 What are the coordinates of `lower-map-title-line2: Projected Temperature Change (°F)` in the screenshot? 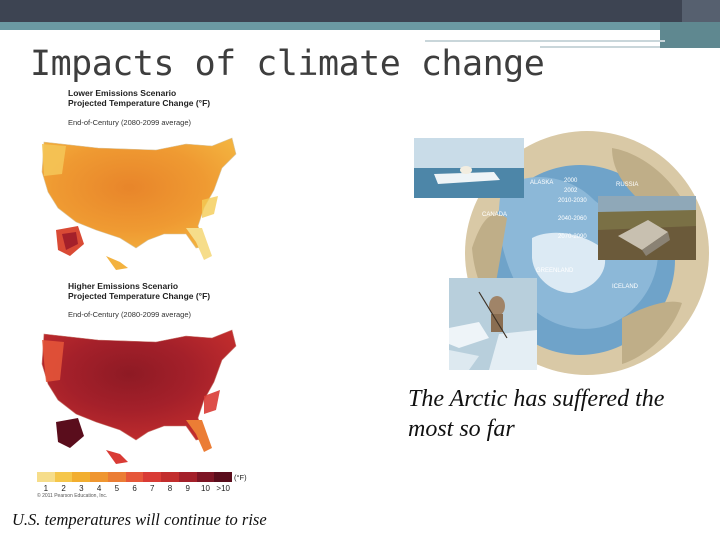 It's located at (139, 103).